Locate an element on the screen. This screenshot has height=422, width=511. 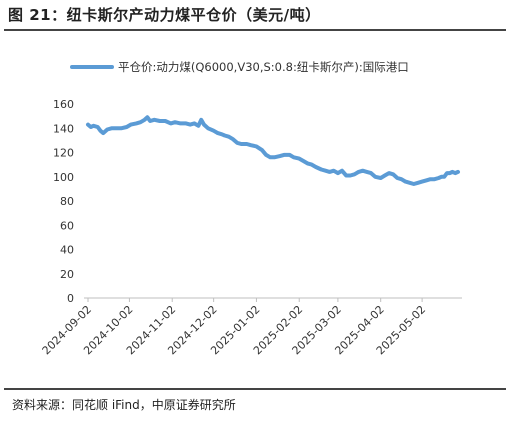
y-axis-ticks: 0 20 40 60 80 100 120 140 160 is located at coordinates (63, 201).